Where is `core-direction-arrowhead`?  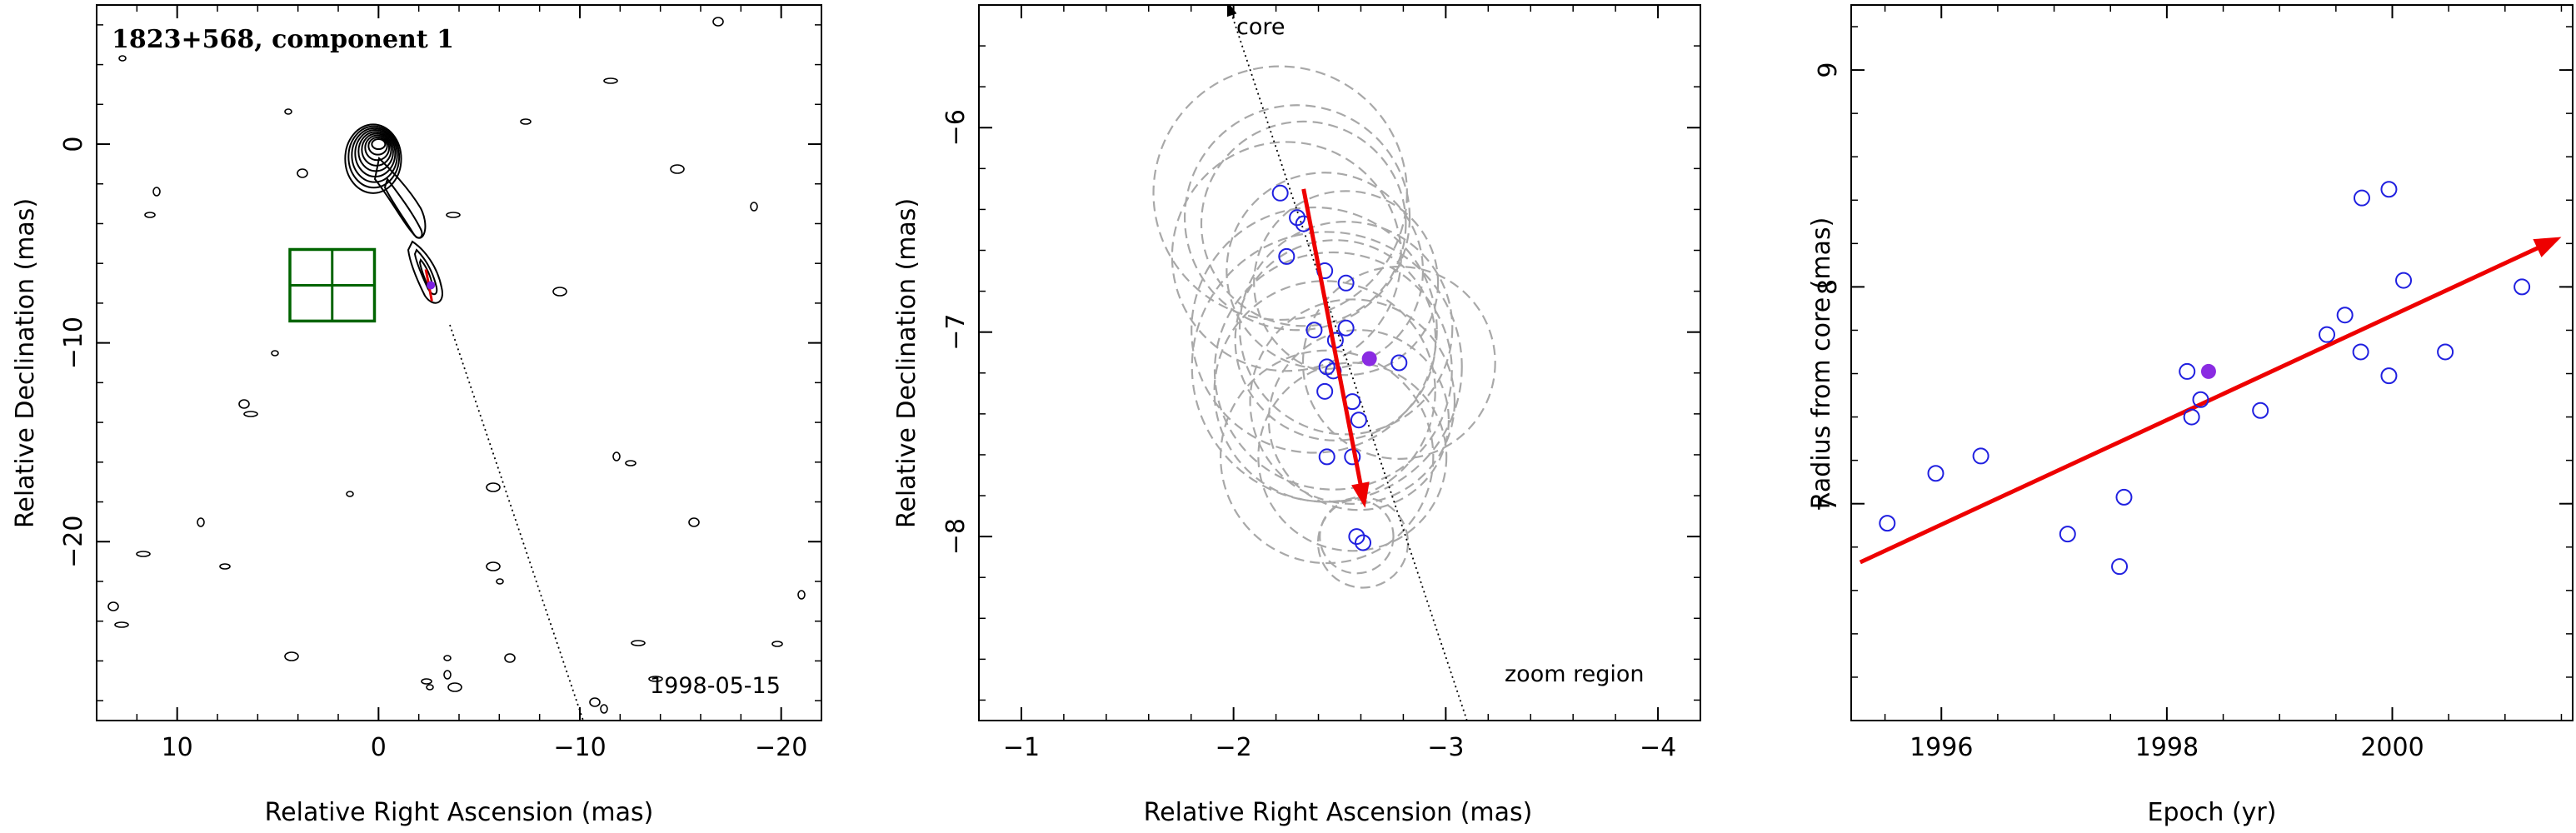 core-direction-arrowhead is located at coordinates (1232, 11).